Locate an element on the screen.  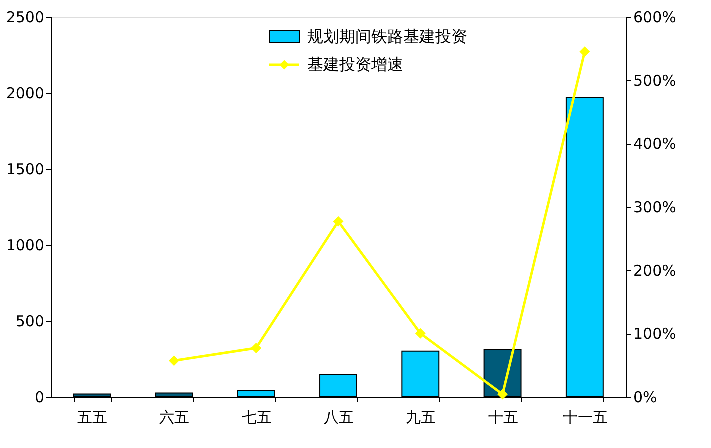
y2-tick-label: 100% is located at coordinates (655, 334).